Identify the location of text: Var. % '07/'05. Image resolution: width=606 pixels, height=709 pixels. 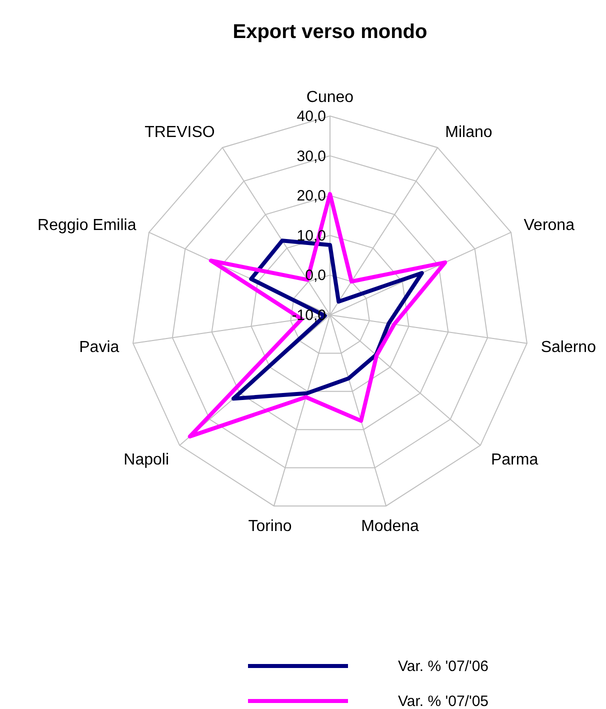
(443, 701).